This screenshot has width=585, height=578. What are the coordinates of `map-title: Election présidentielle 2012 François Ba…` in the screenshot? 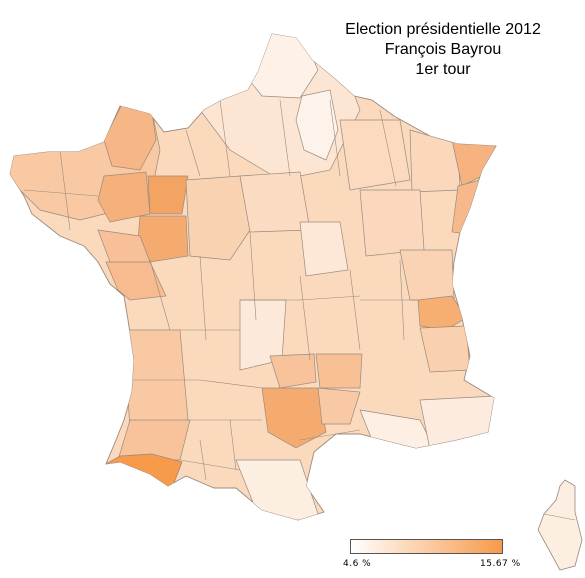 It's located at (443, 50).